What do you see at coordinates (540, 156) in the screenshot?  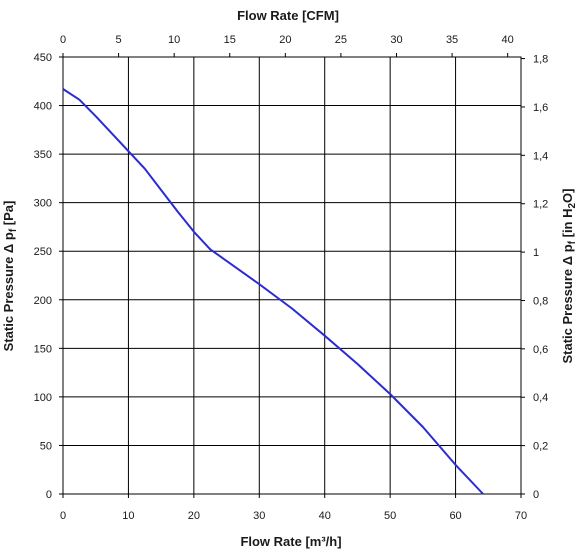 I see `y2-tick-label: 1,4` at bounding box center [540, 156].